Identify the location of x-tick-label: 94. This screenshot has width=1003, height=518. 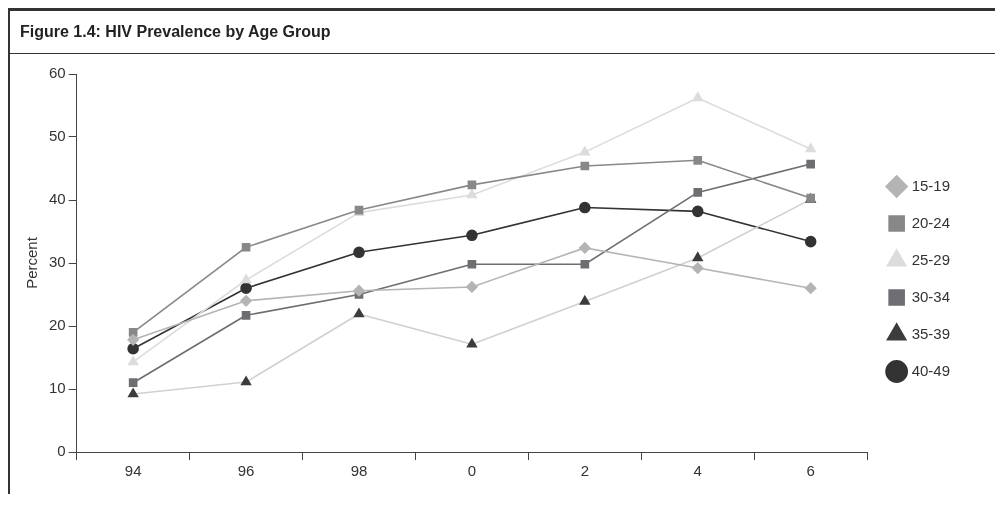
(133, 471).